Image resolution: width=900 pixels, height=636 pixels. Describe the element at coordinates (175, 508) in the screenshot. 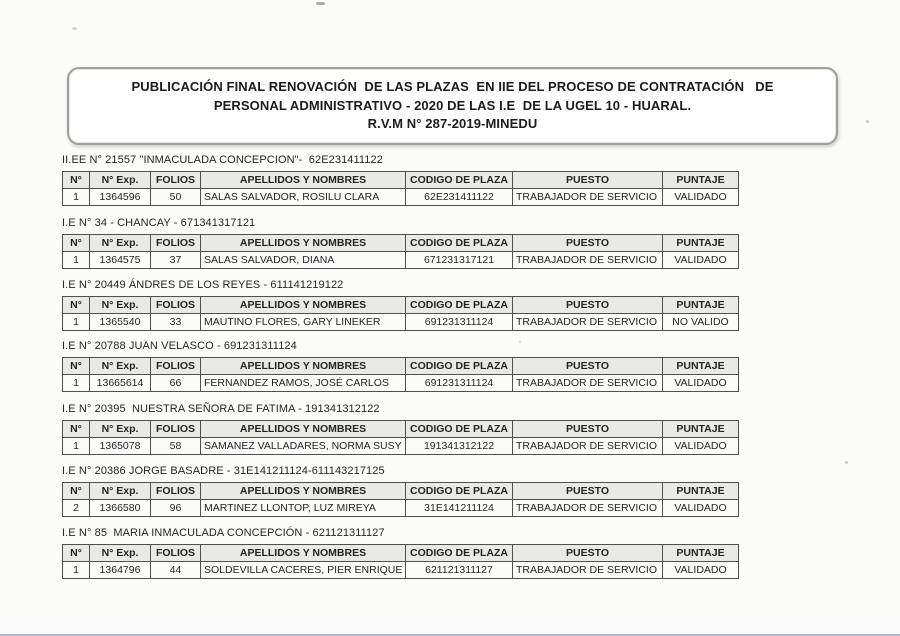

I see `cell-folios: 96` at that location.